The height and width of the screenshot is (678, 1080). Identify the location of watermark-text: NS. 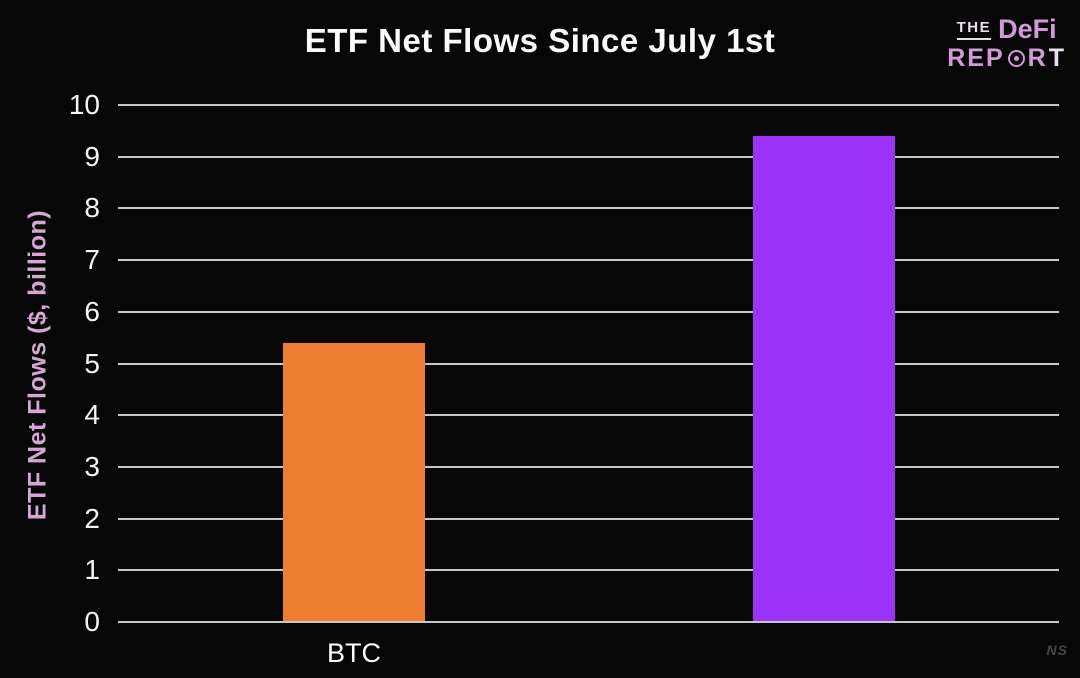
(1057, 650).